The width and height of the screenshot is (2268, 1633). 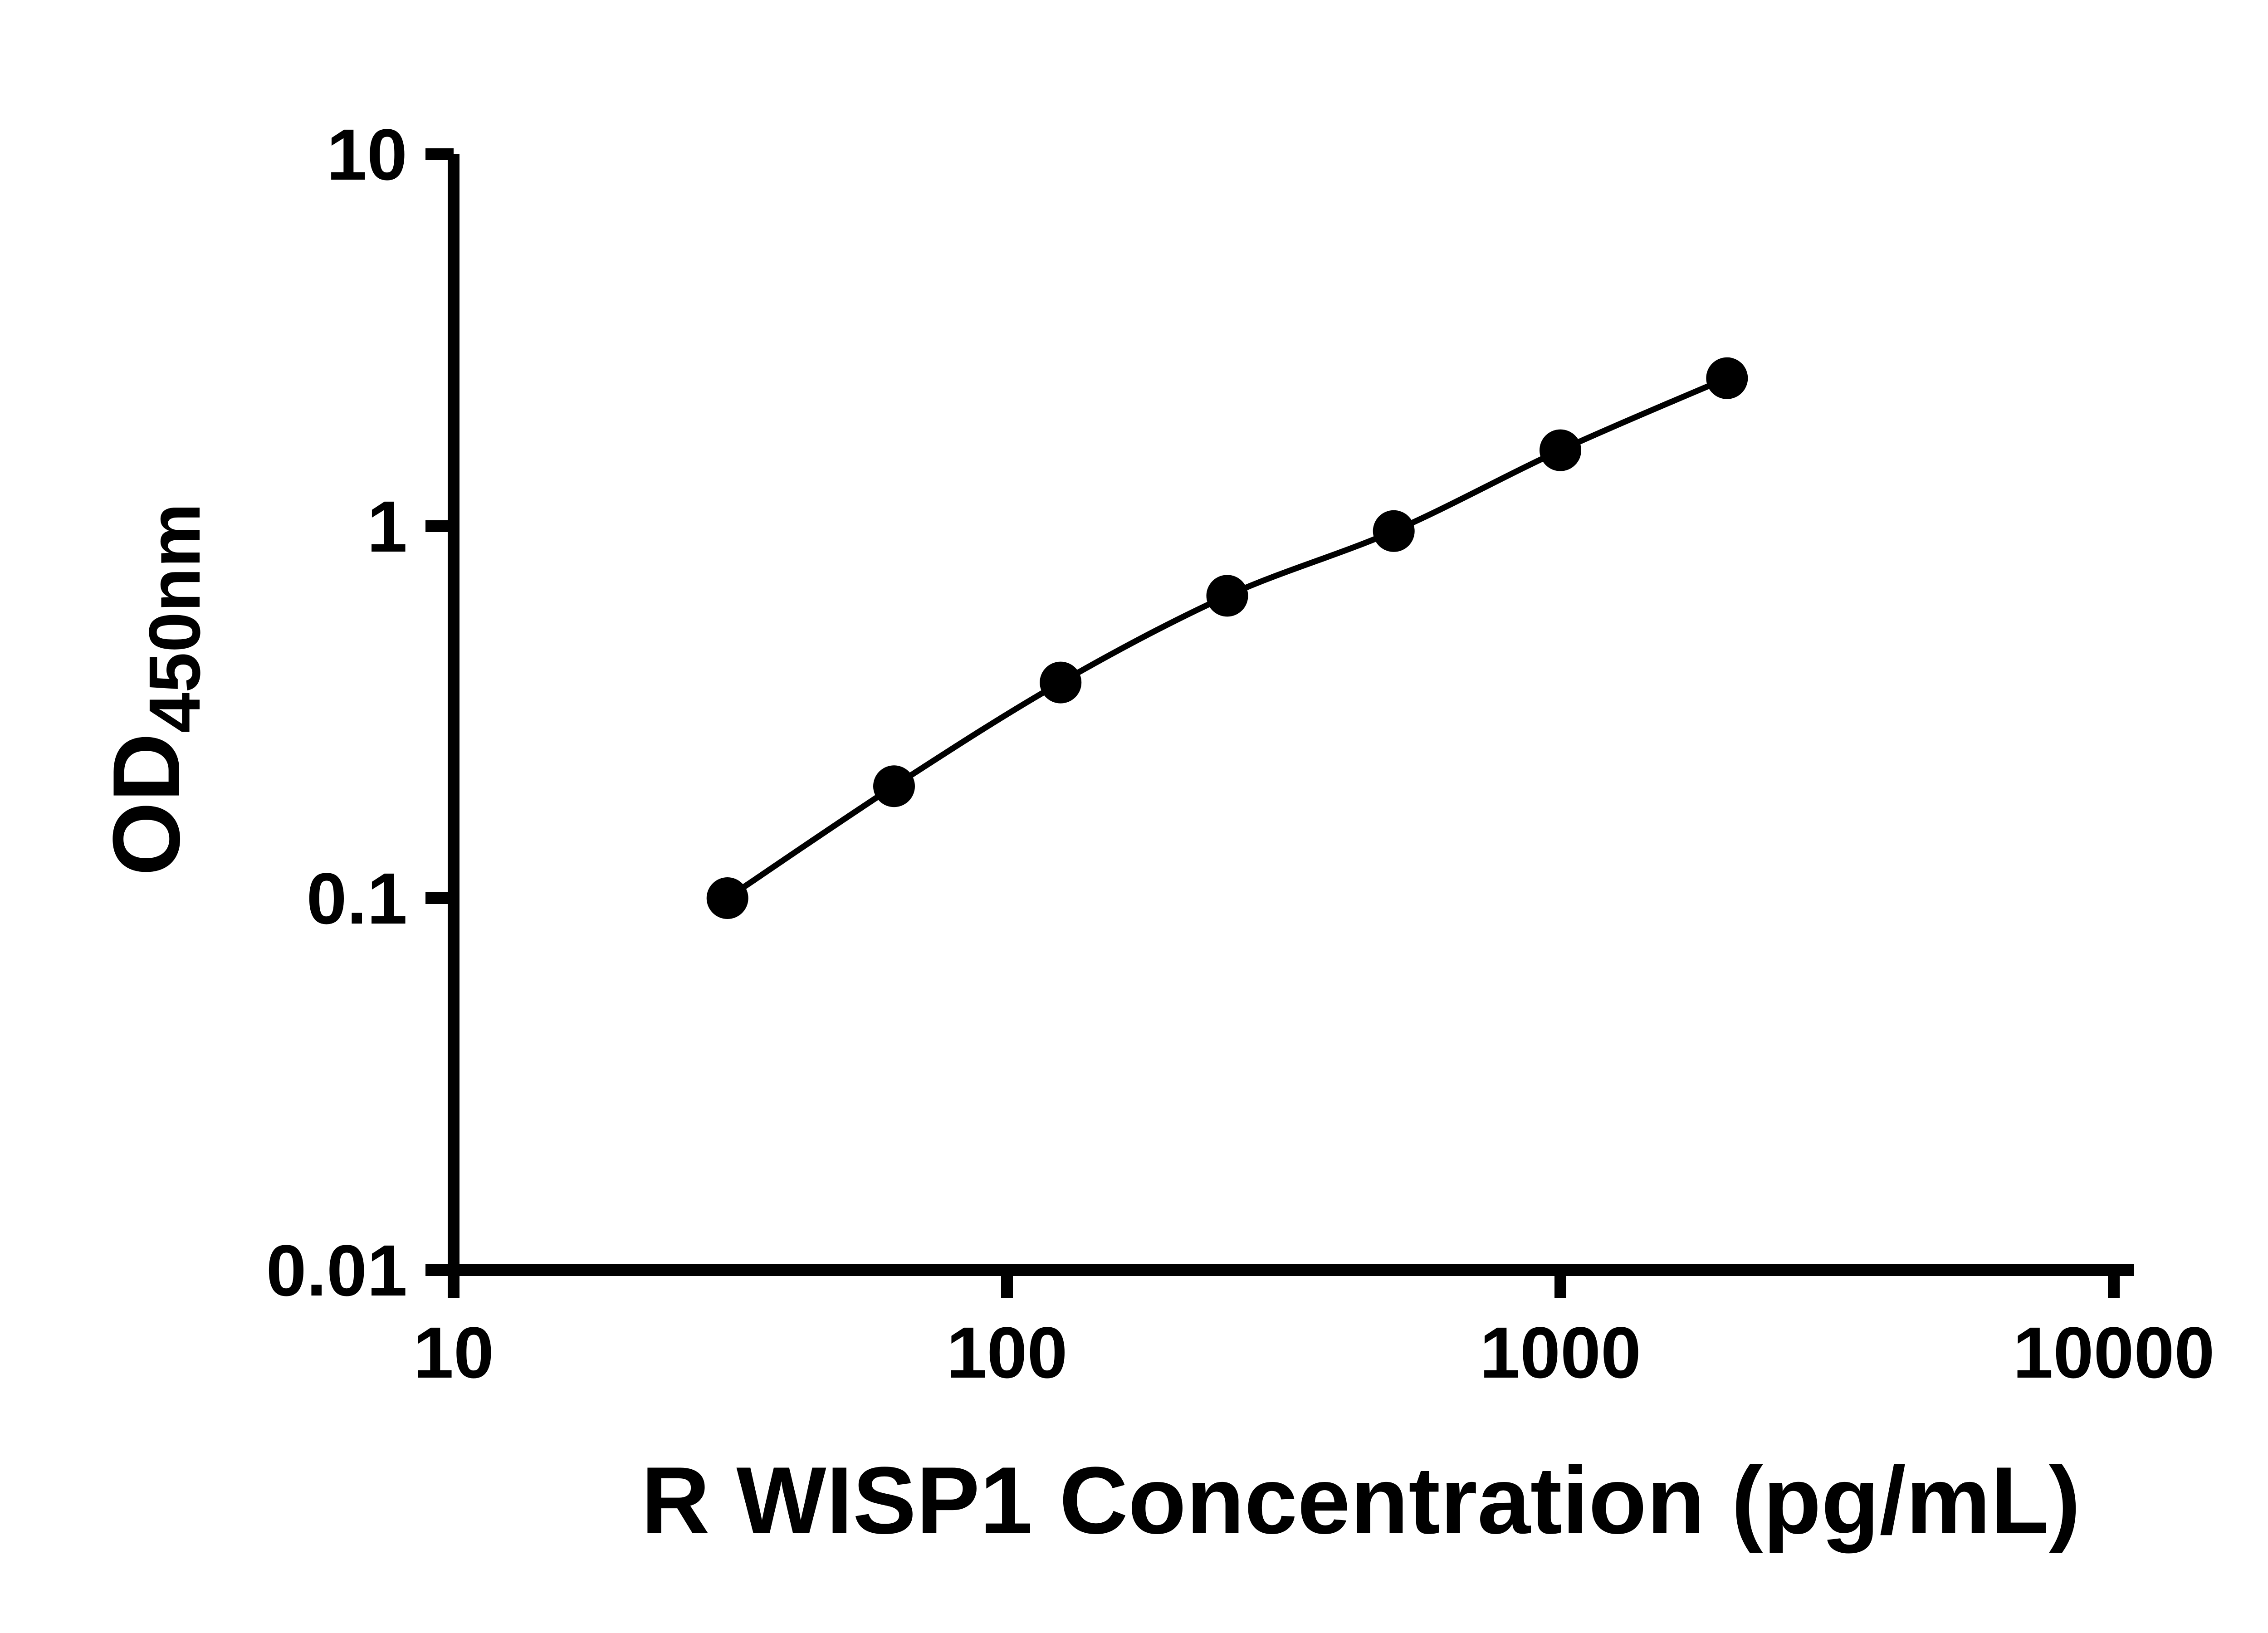 I want to click on y-axis-title-subscript: 450nm, so click(x=175, y=618).